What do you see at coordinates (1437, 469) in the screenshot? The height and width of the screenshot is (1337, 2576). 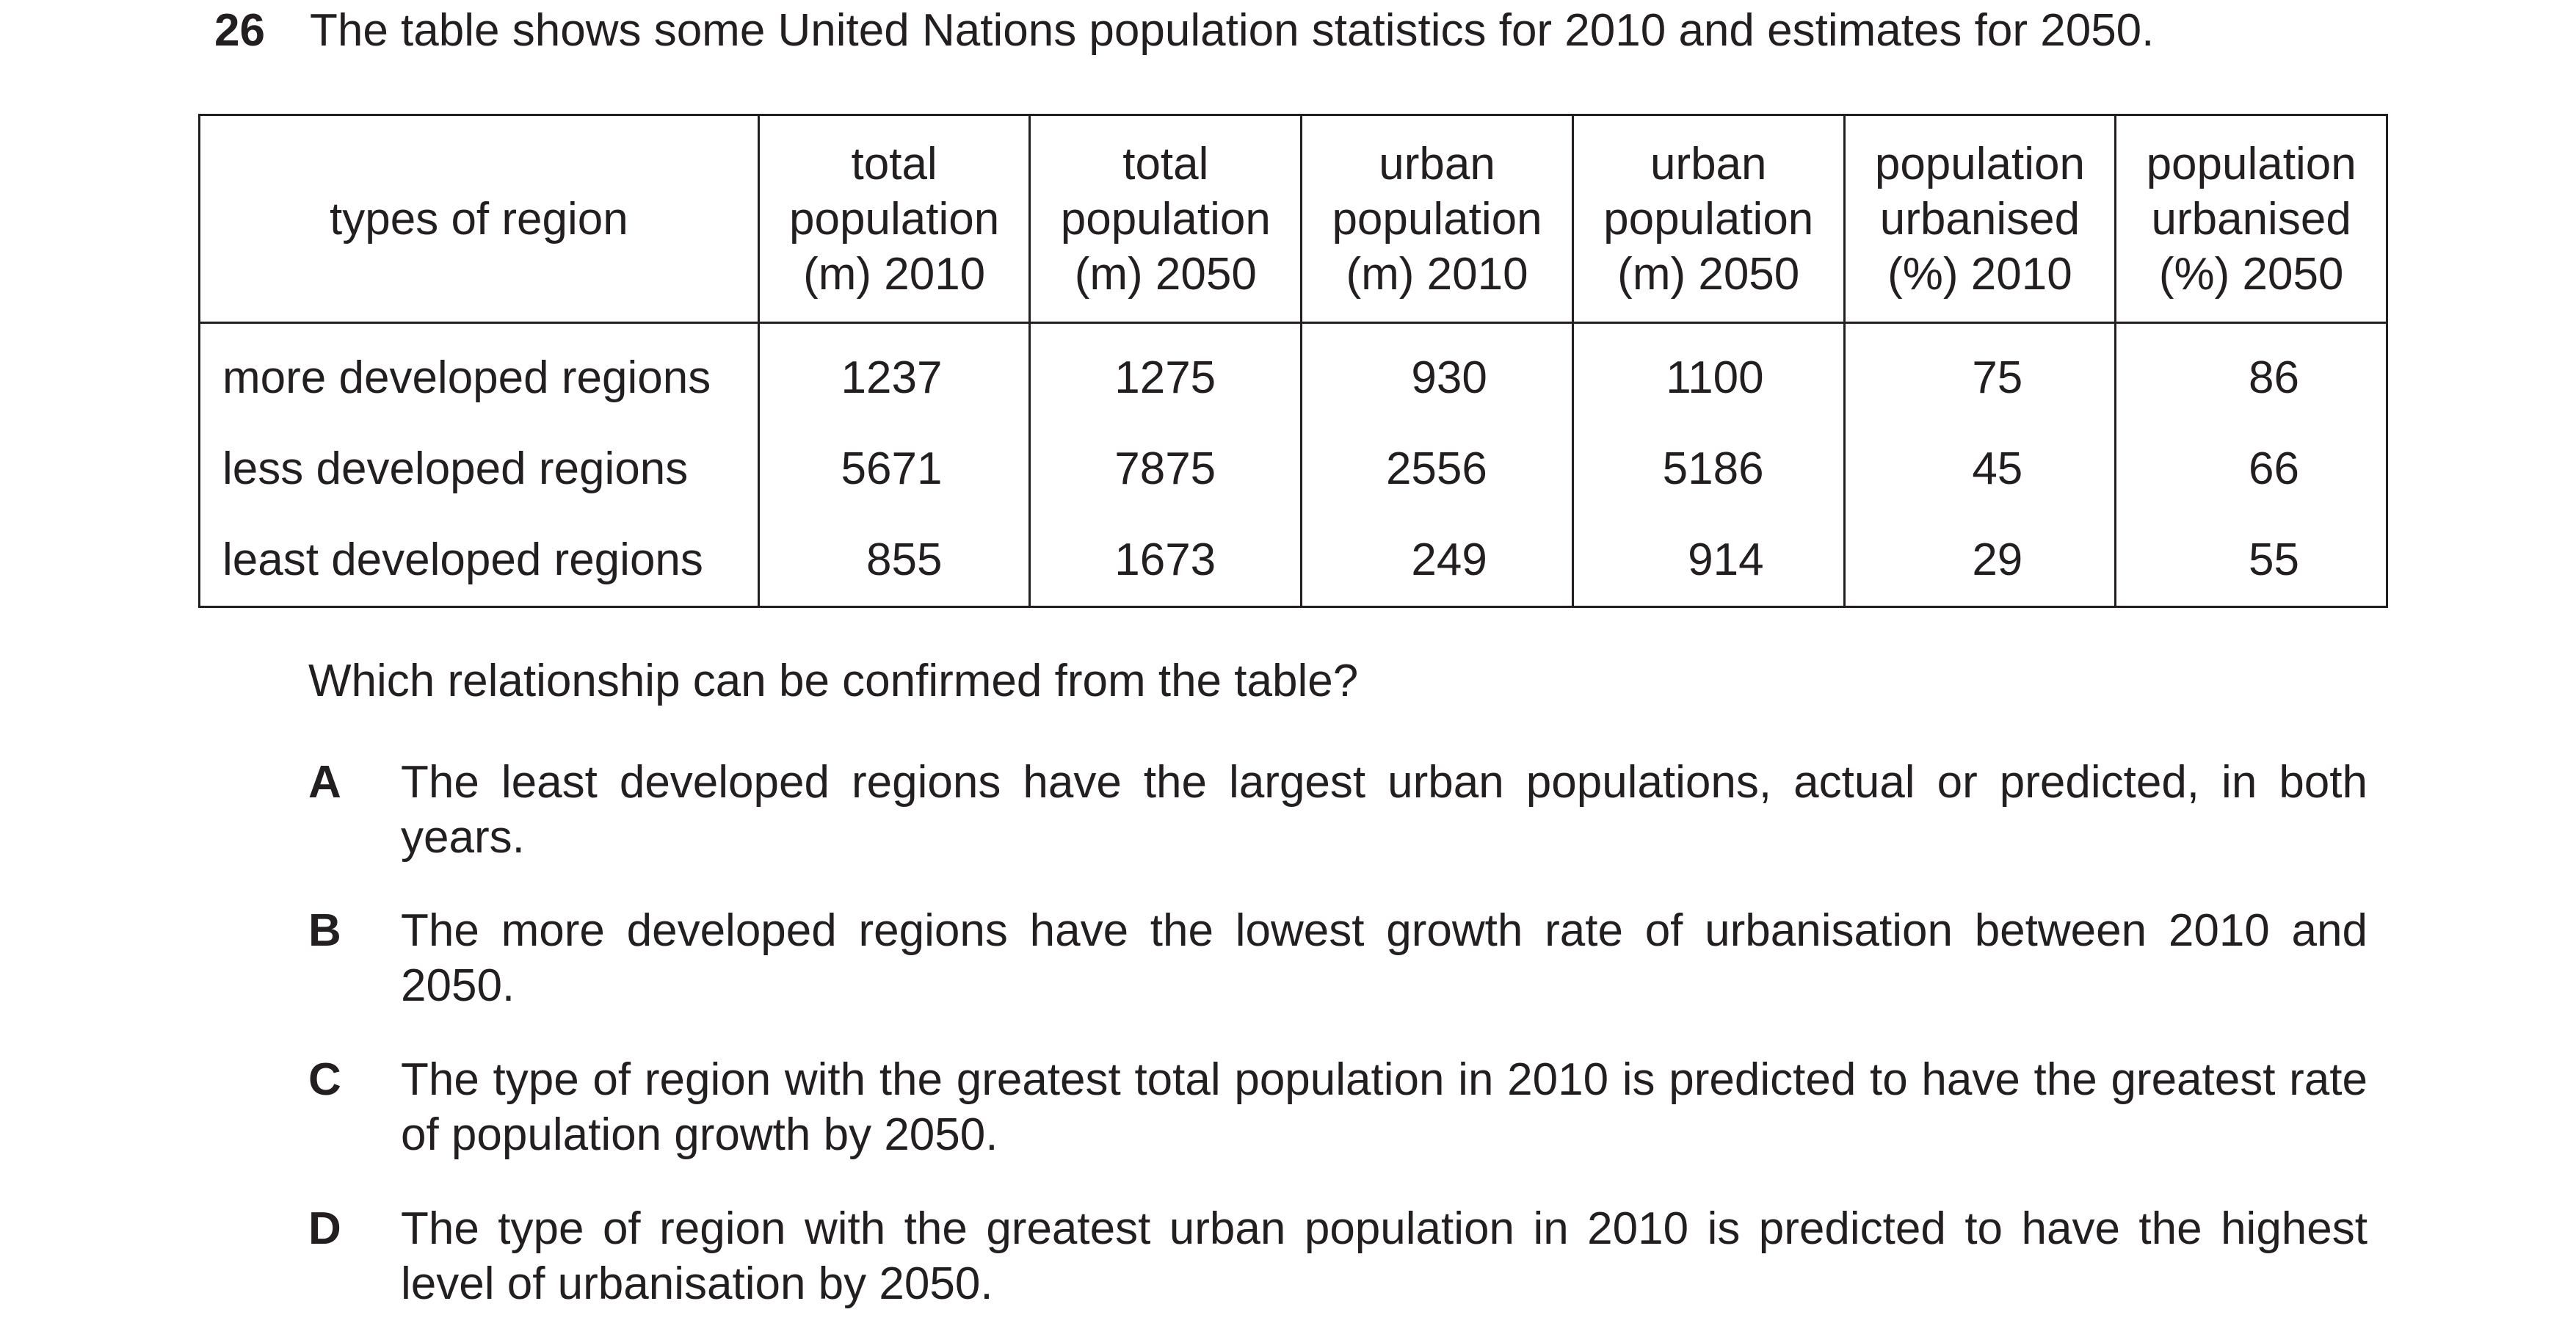 I see `table-cell: 2556` at bounding box center [1437, 469].